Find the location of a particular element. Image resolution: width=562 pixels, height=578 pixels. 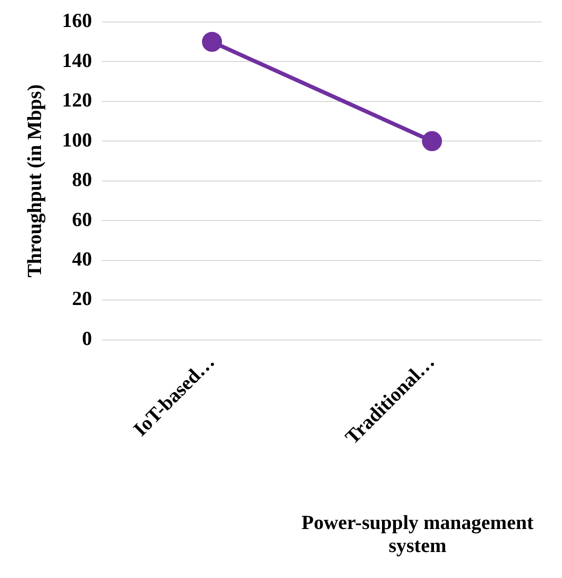

x-axis-title: Power-supply management system is located at coordinates (417, 535).